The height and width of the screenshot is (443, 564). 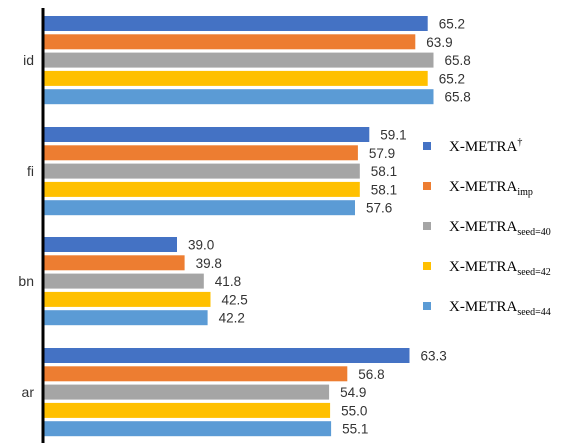 I want to click on value-label-ar-series-4: 55.0, so click(x=354, y=410).